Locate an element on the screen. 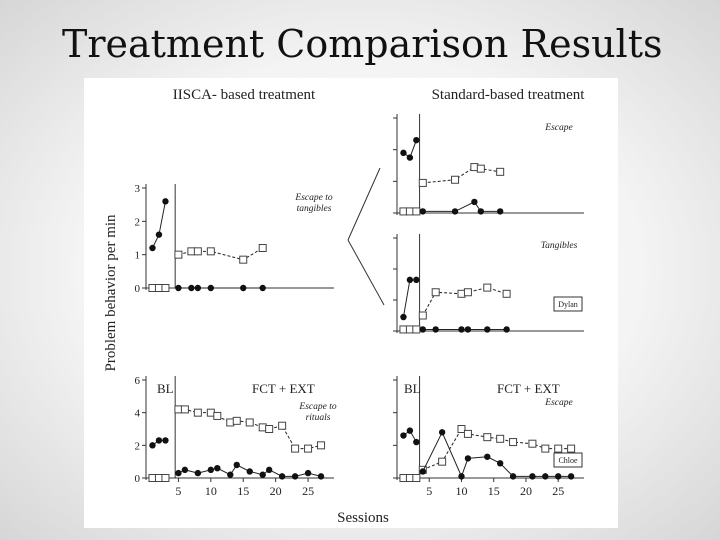 This screenshot has width=720, height=540. phase-label: BL is located at coordinates (412, 388).